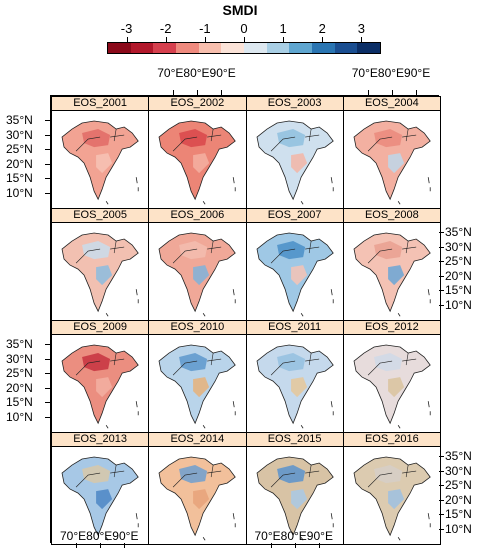 The width and height of the screenshot is (489, 550). I want to click on colorbar-tick-label: 0, so click(244, 28).